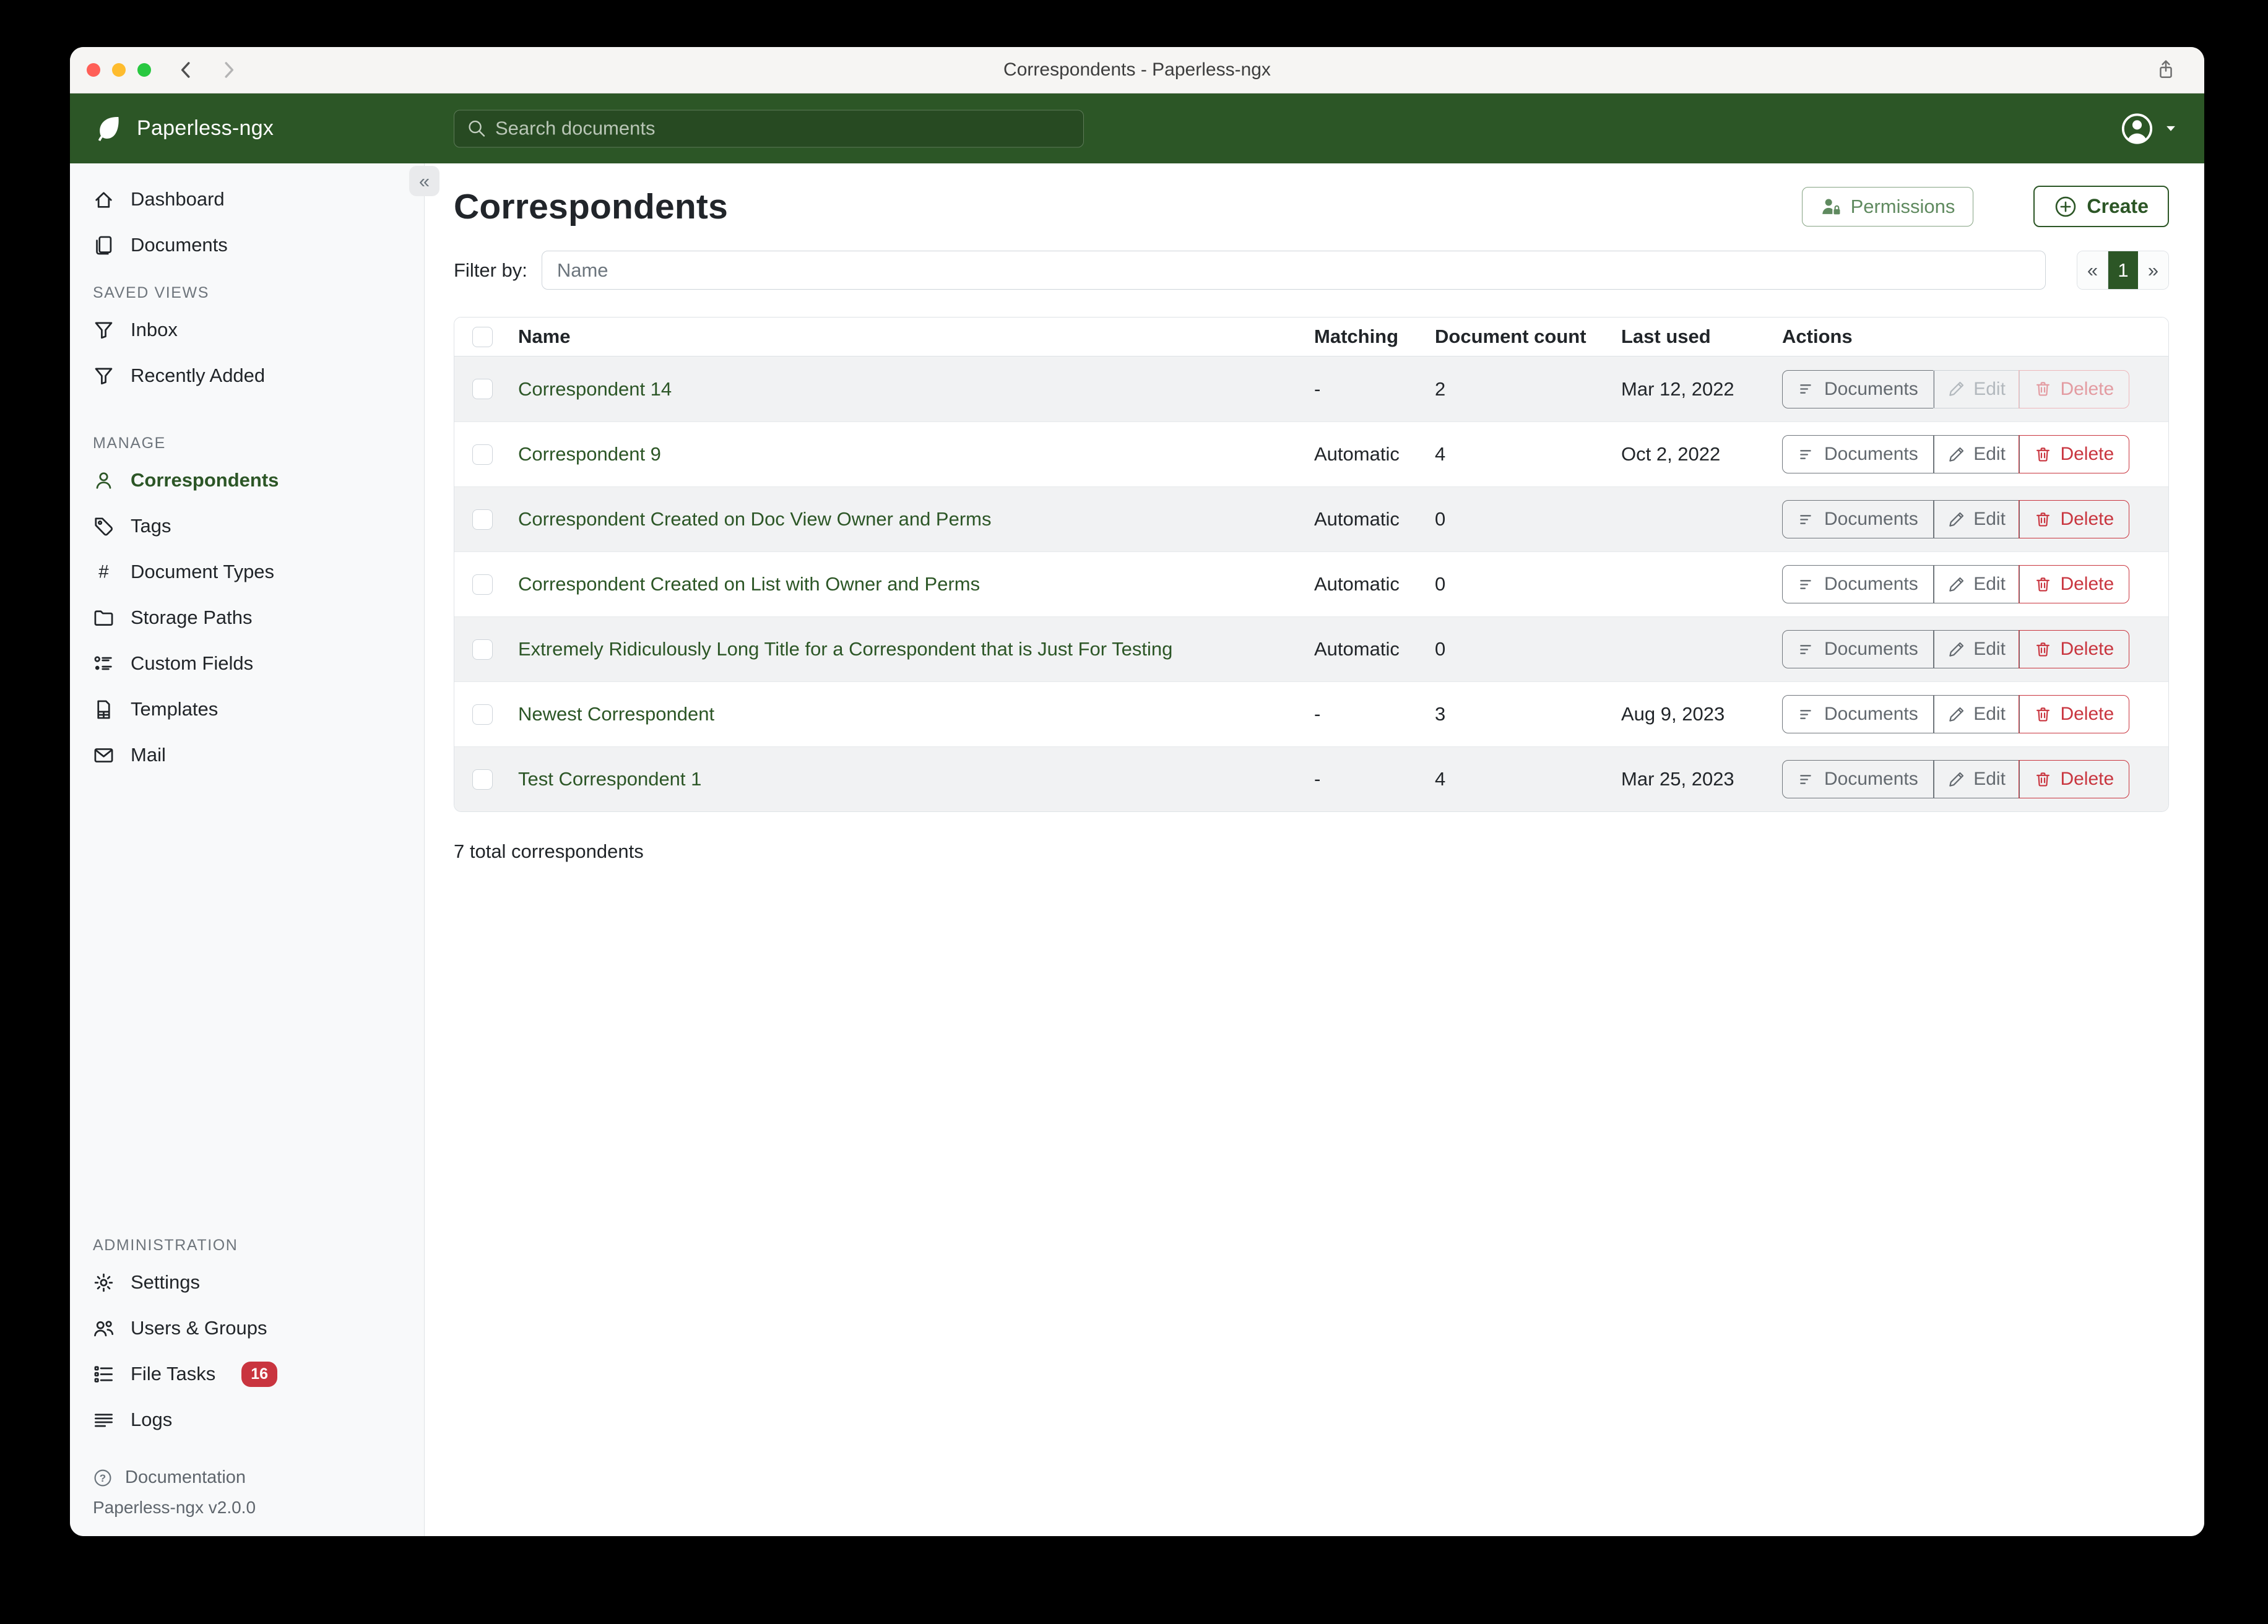 The image size is (2268, 1624). What do you see at coordinates (1293, 270) in the screenshot?
I see `filter-name-input` at bounding box center [1293, 270].